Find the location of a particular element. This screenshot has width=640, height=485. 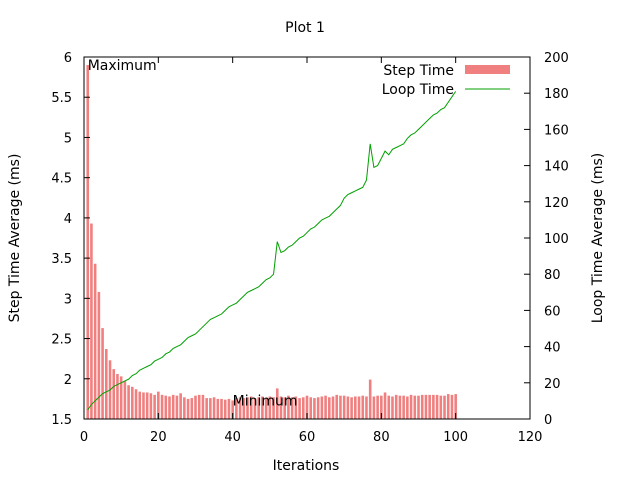

x-tick-label: 100 is located at coordinates (455, 437).